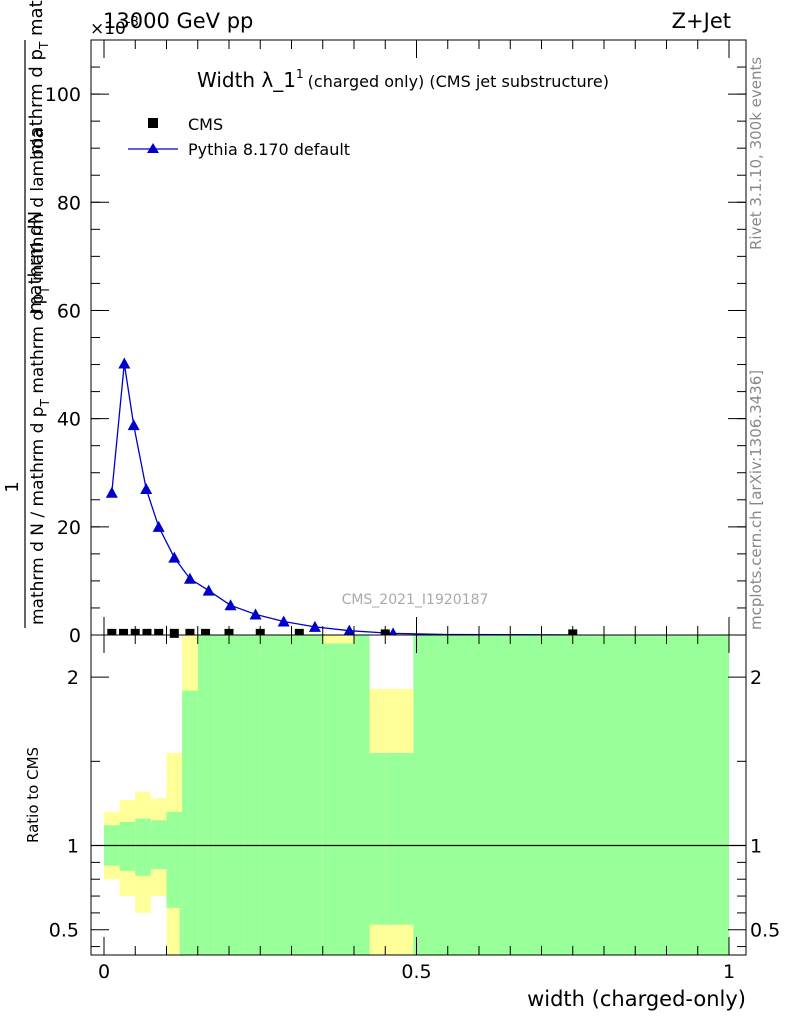  I want to click on ratio-band-yellow-edge, so click(173, 931).